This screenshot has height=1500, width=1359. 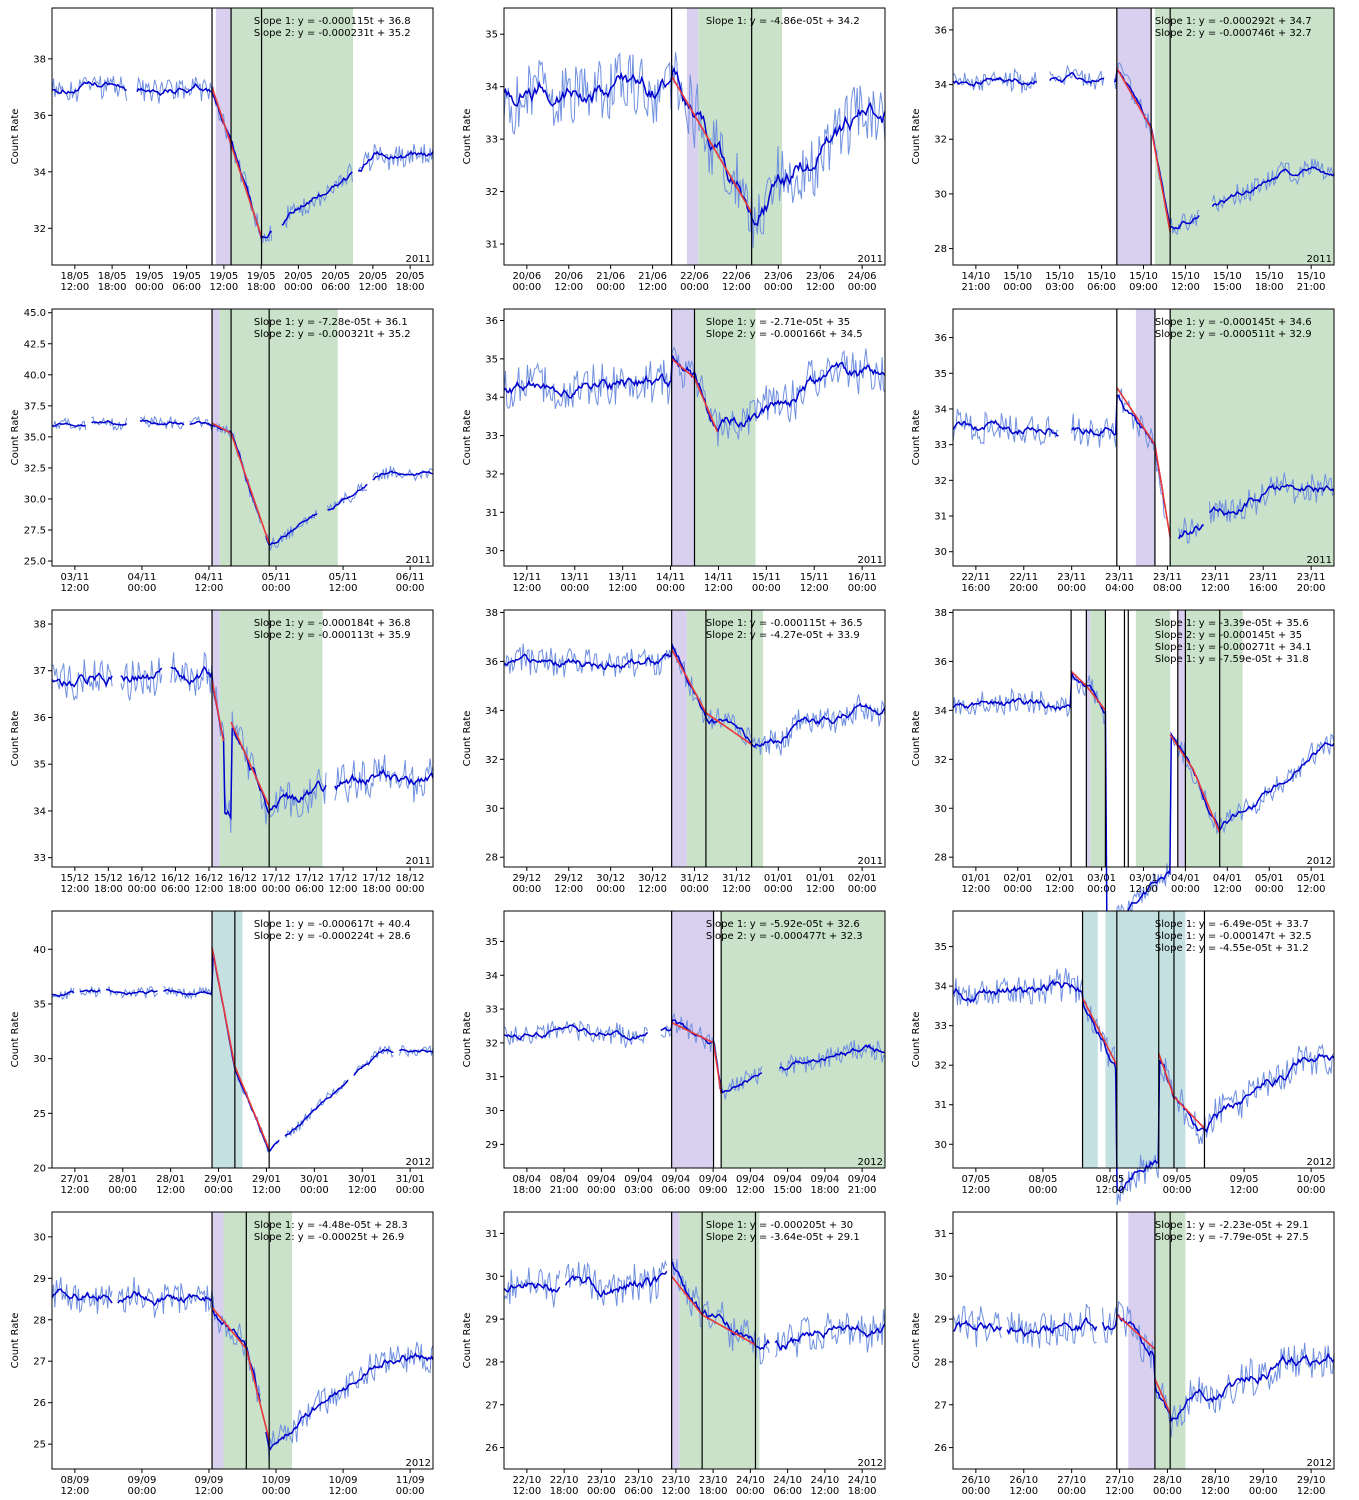 What do you see at coordinates (526, 583) in the screenshot?
I see `x-tick-label: 12/11 12:00` at bounding box center [526, 583].